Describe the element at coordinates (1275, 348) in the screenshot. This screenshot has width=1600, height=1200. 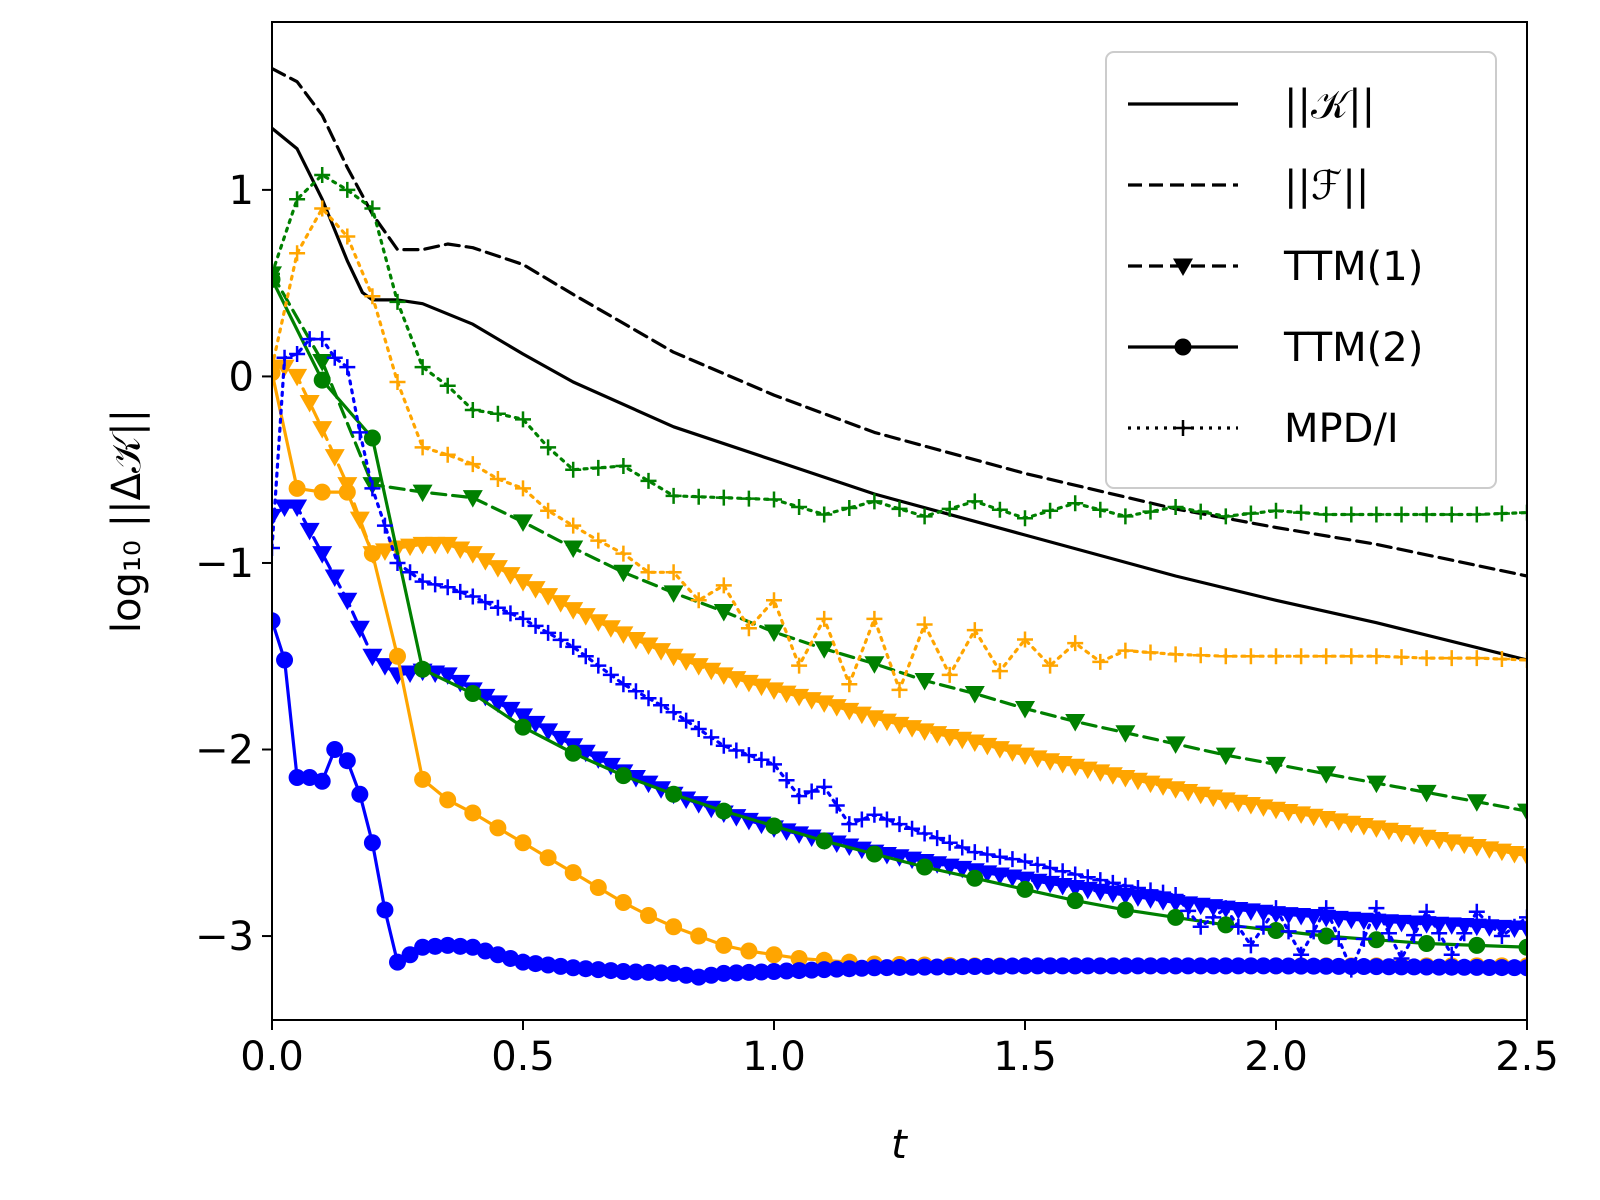
I see `legend-item: TTM(2)` at that location.